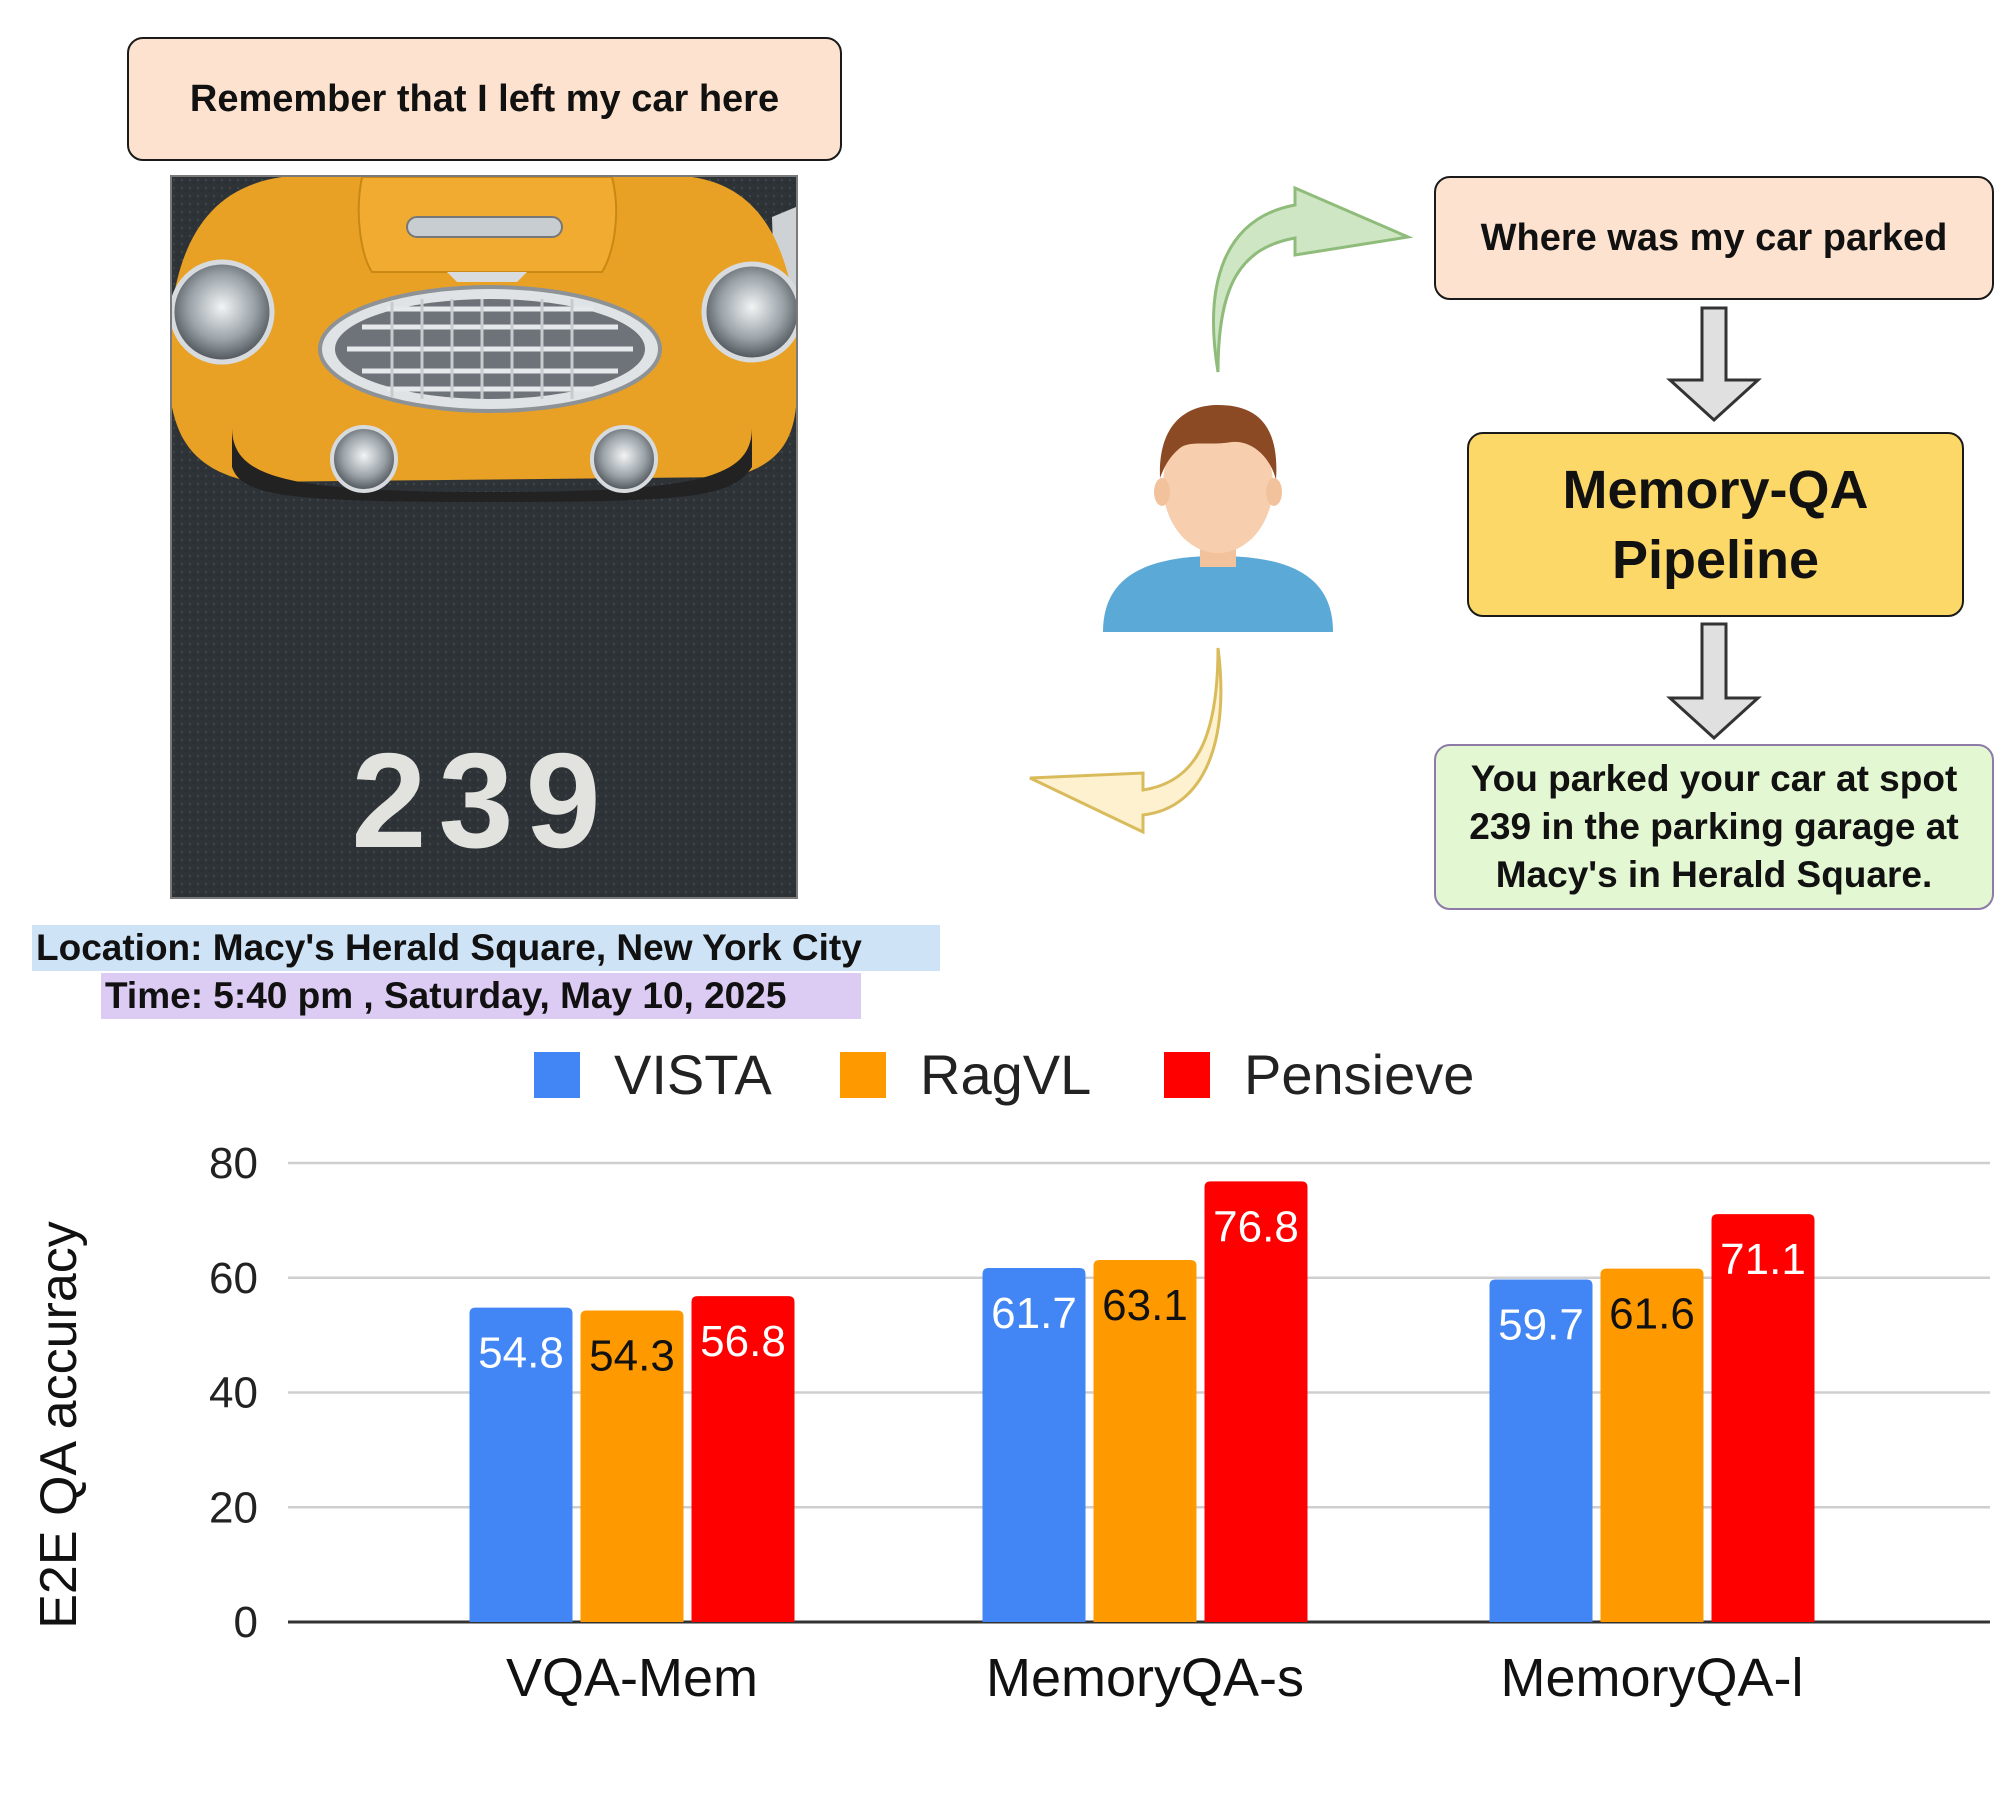 The height and width of the screenshot is (1796, 2016). I want to click on bar-value-label: 56.8, so click(743, 1341).